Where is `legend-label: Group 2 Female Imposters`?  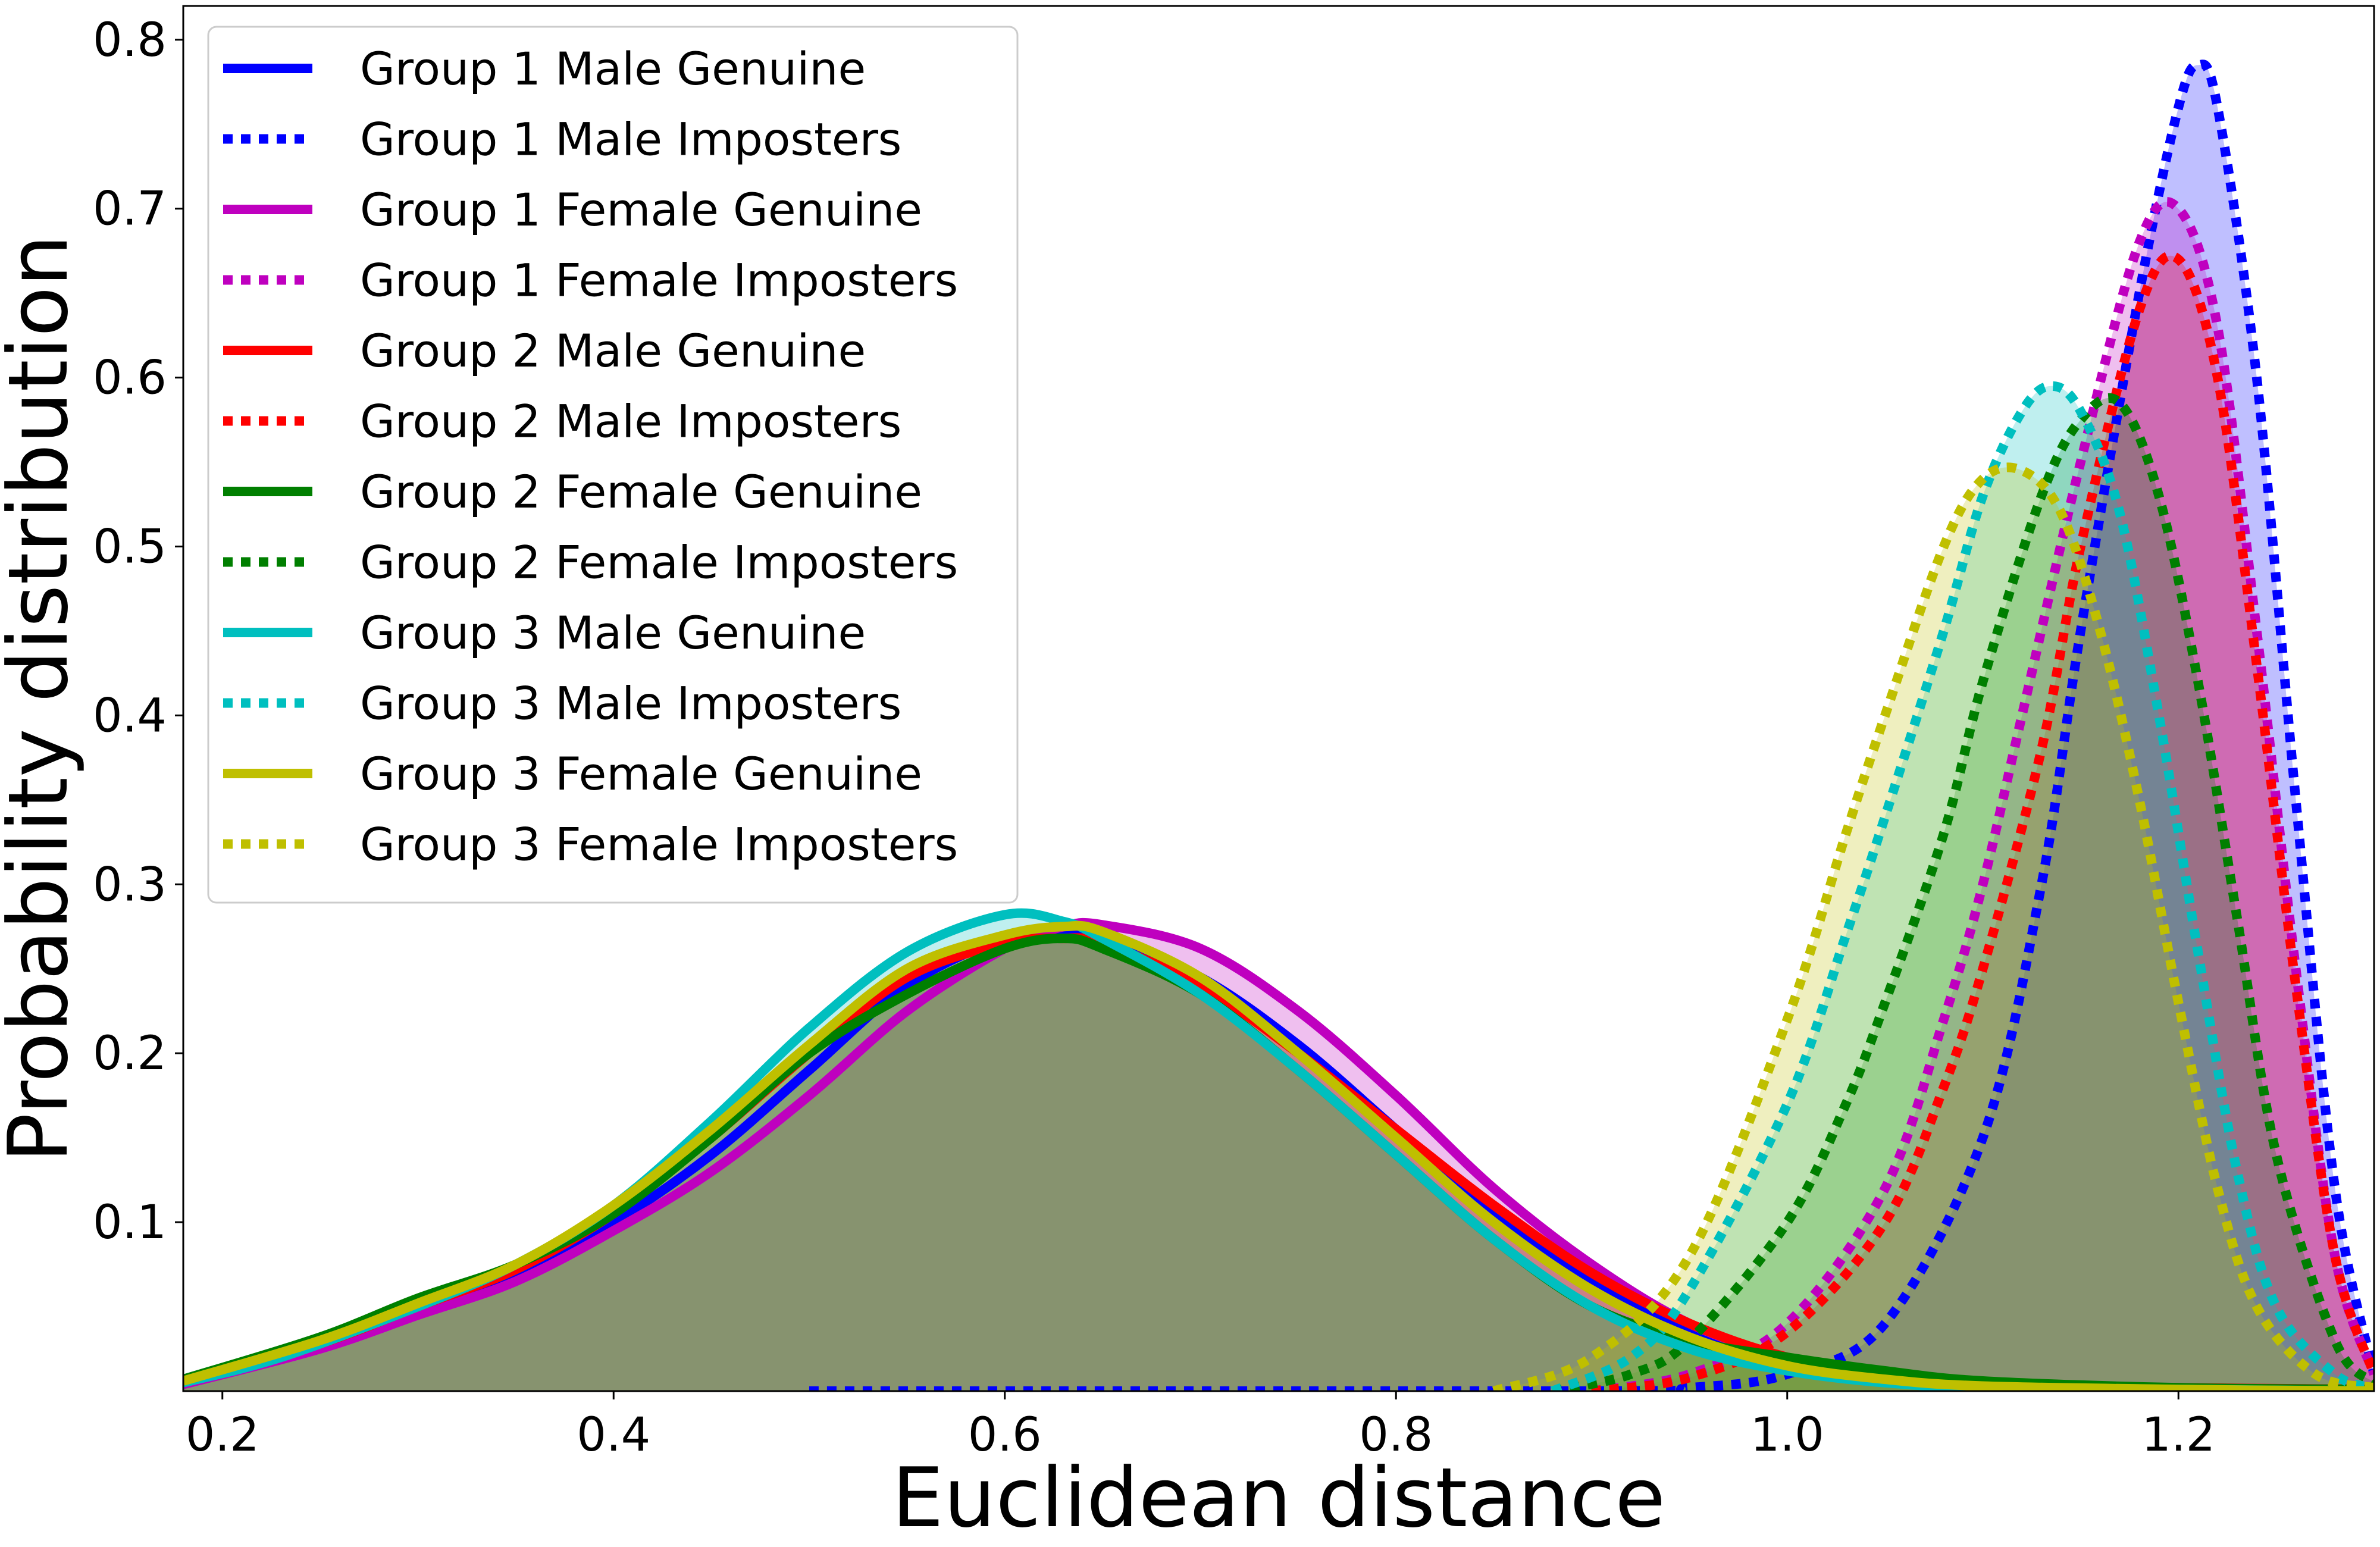
legend-label: Group 2 Female Imposters is located at coordinates (659, 562).